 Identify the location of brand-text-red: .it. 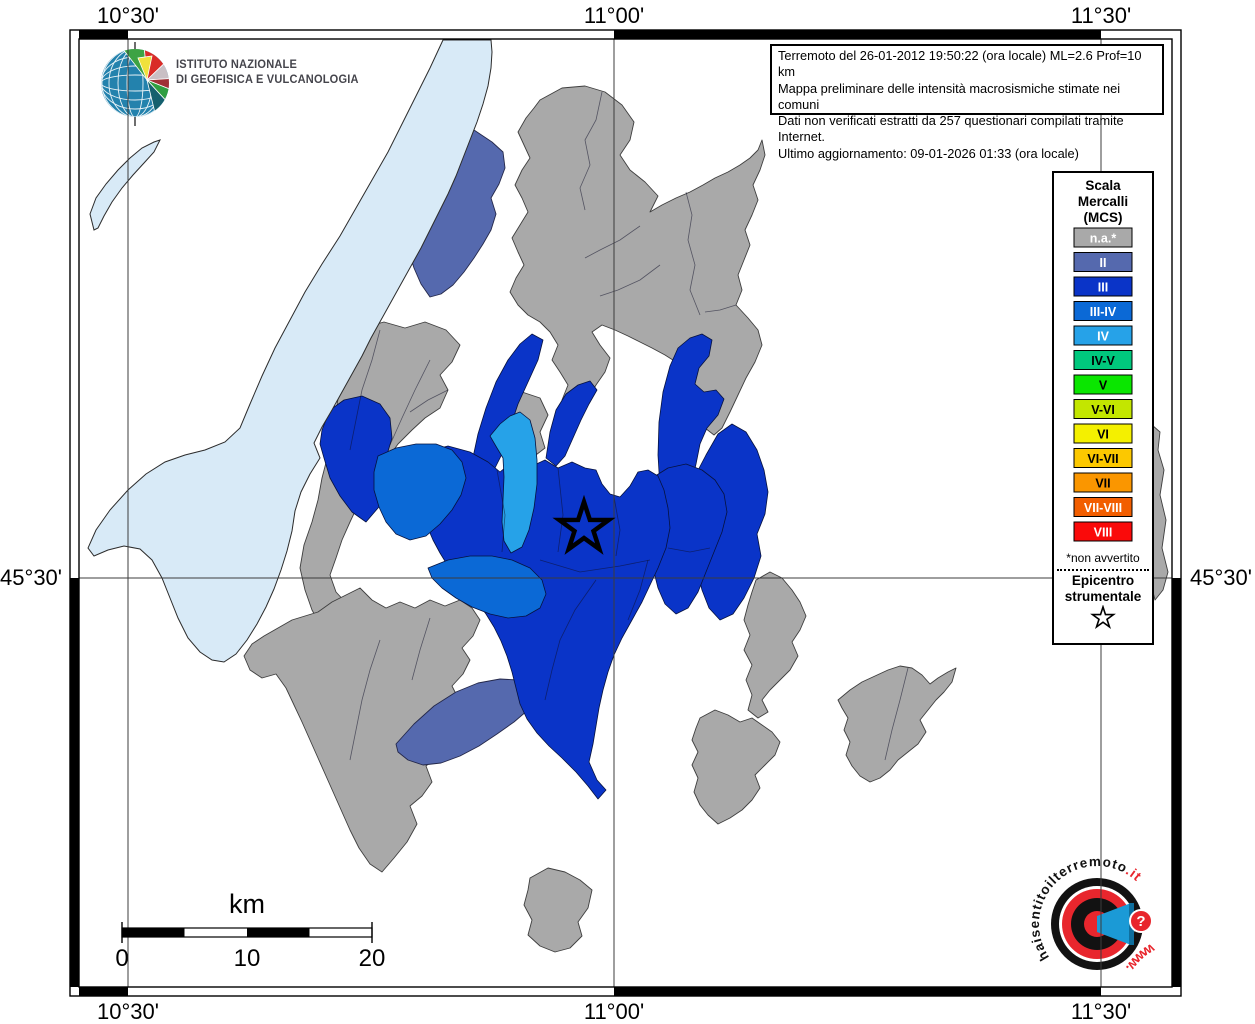
(1134, 873).